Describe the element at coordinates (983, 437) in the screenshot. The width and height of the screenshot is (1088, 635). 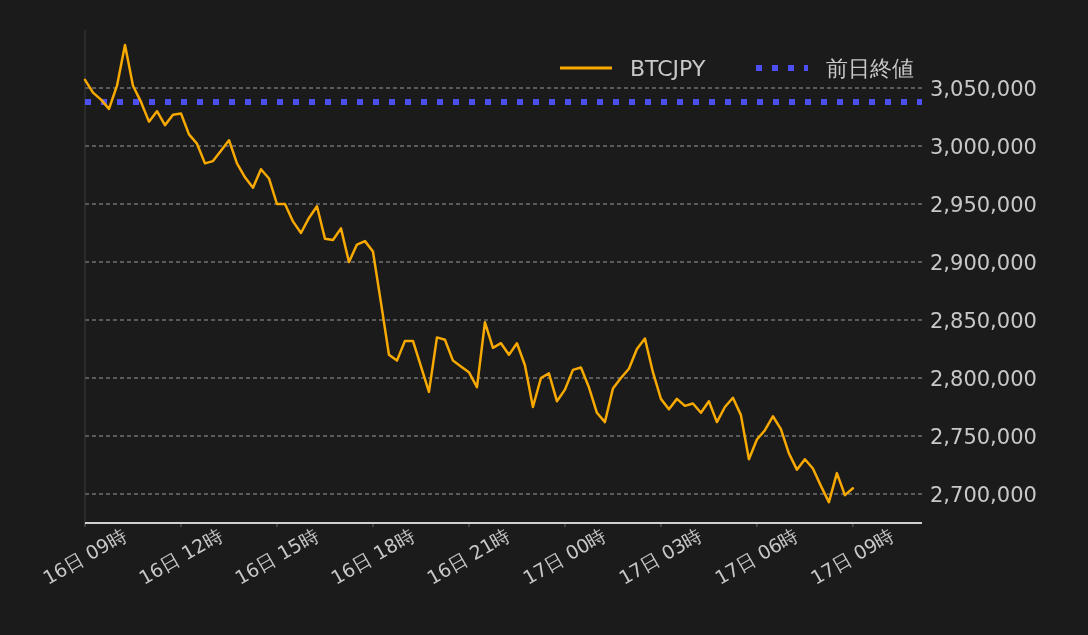
I see `ytick: 2,750,000` at that location.